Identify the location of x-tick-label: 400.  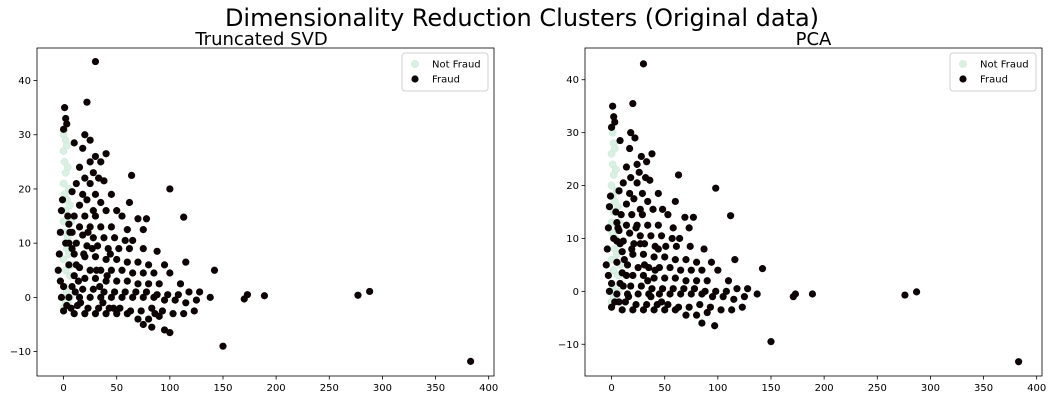
(1036, 388).